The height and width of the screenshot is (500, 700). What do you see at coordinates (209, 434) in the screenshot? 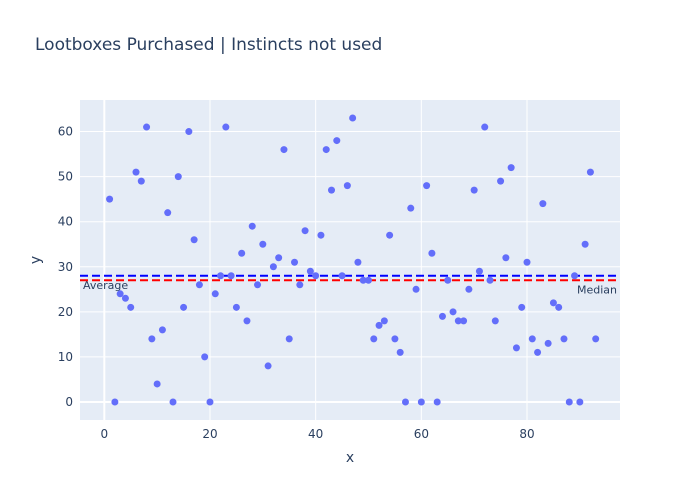
I see `x-tick-label: 20` at bounding box center [209, 434].